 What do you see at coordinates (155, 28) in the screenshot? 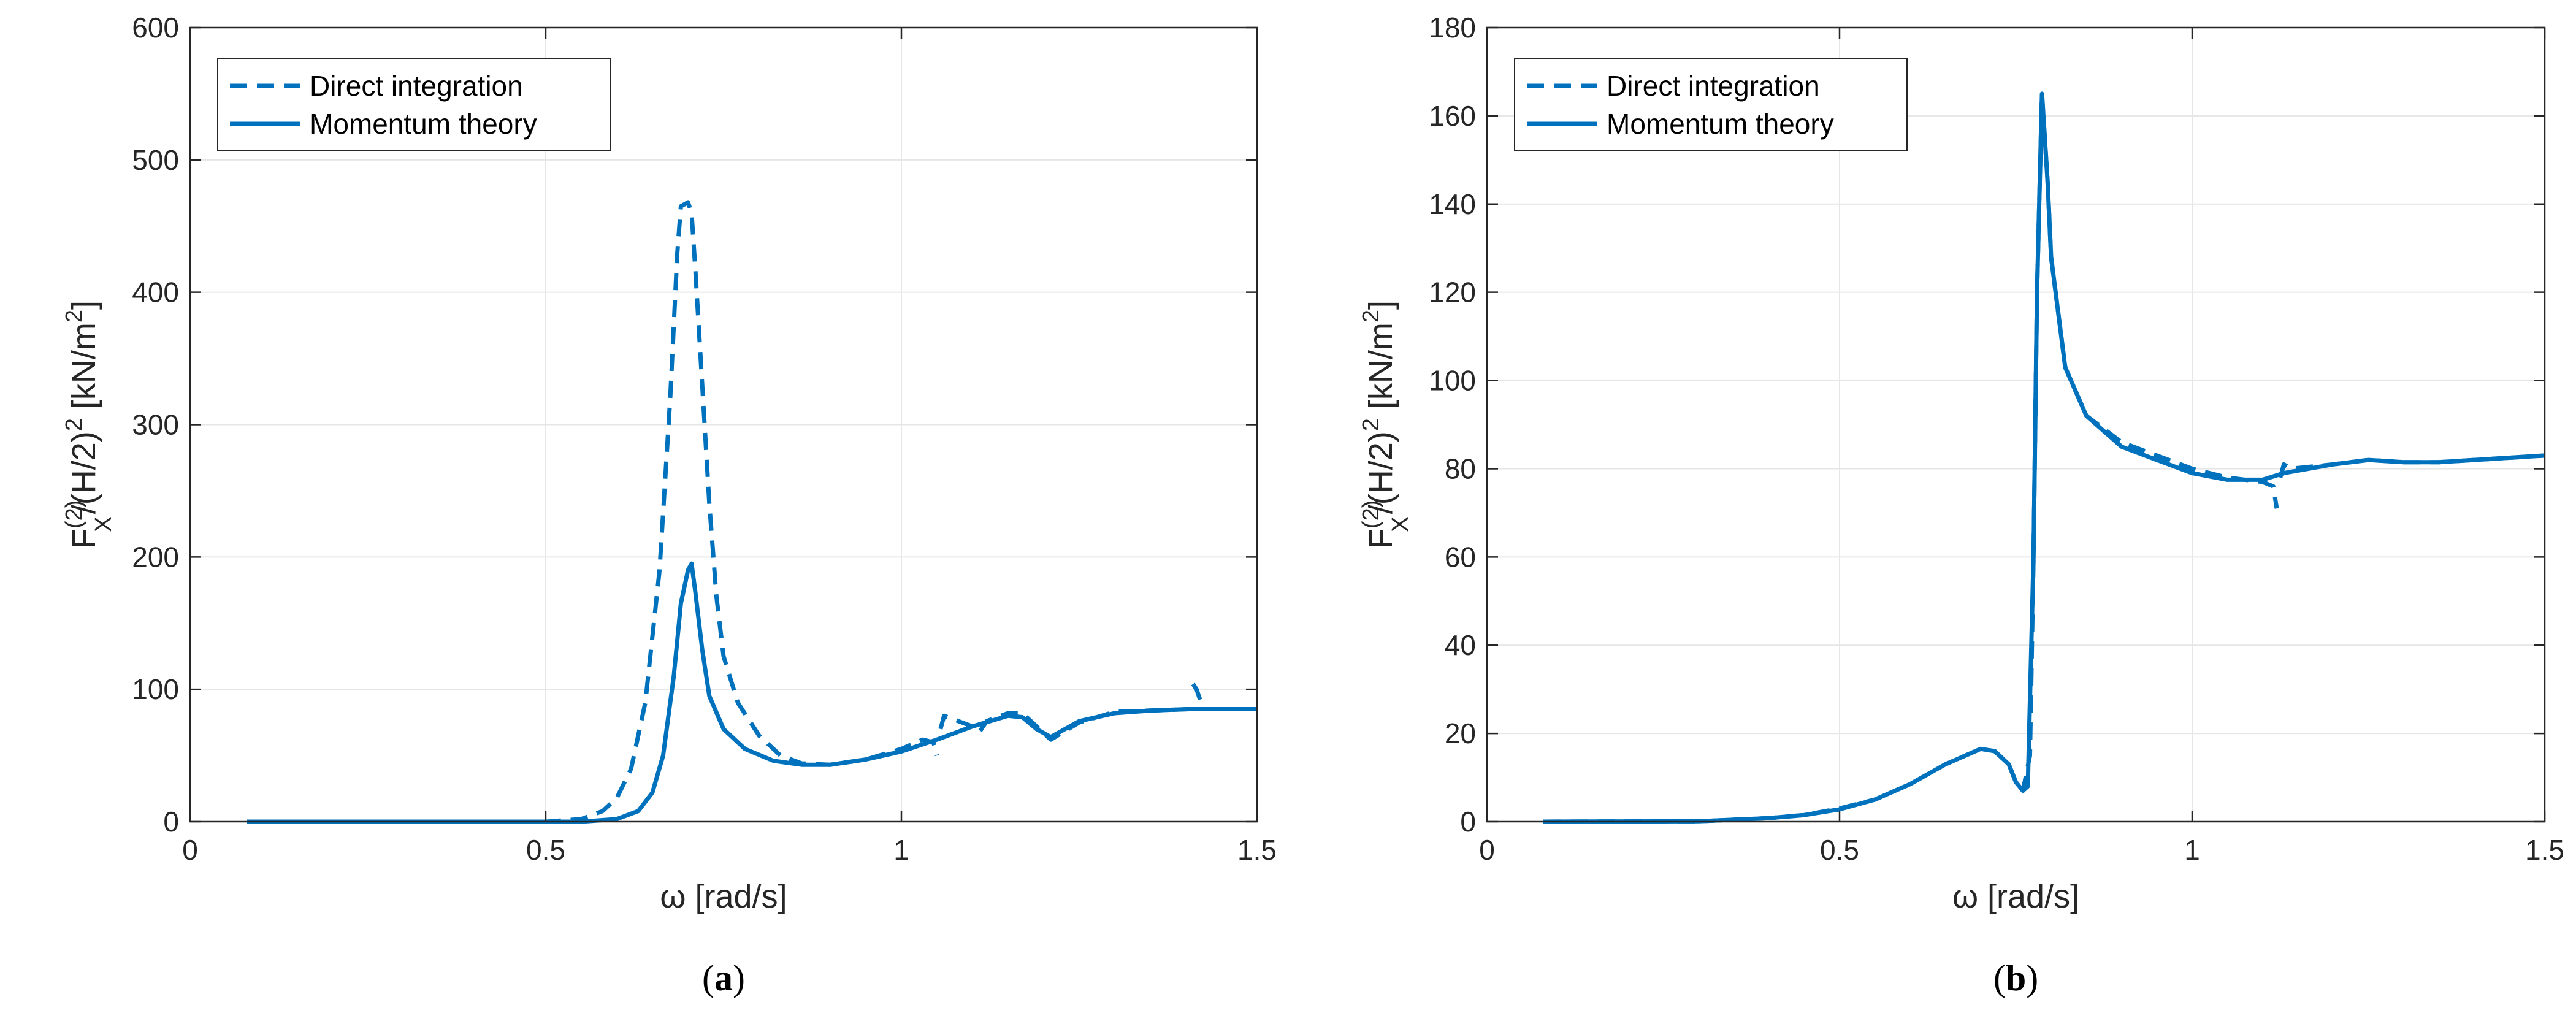
I see `y-tick-label: 600` at bounding box center [155, 28].